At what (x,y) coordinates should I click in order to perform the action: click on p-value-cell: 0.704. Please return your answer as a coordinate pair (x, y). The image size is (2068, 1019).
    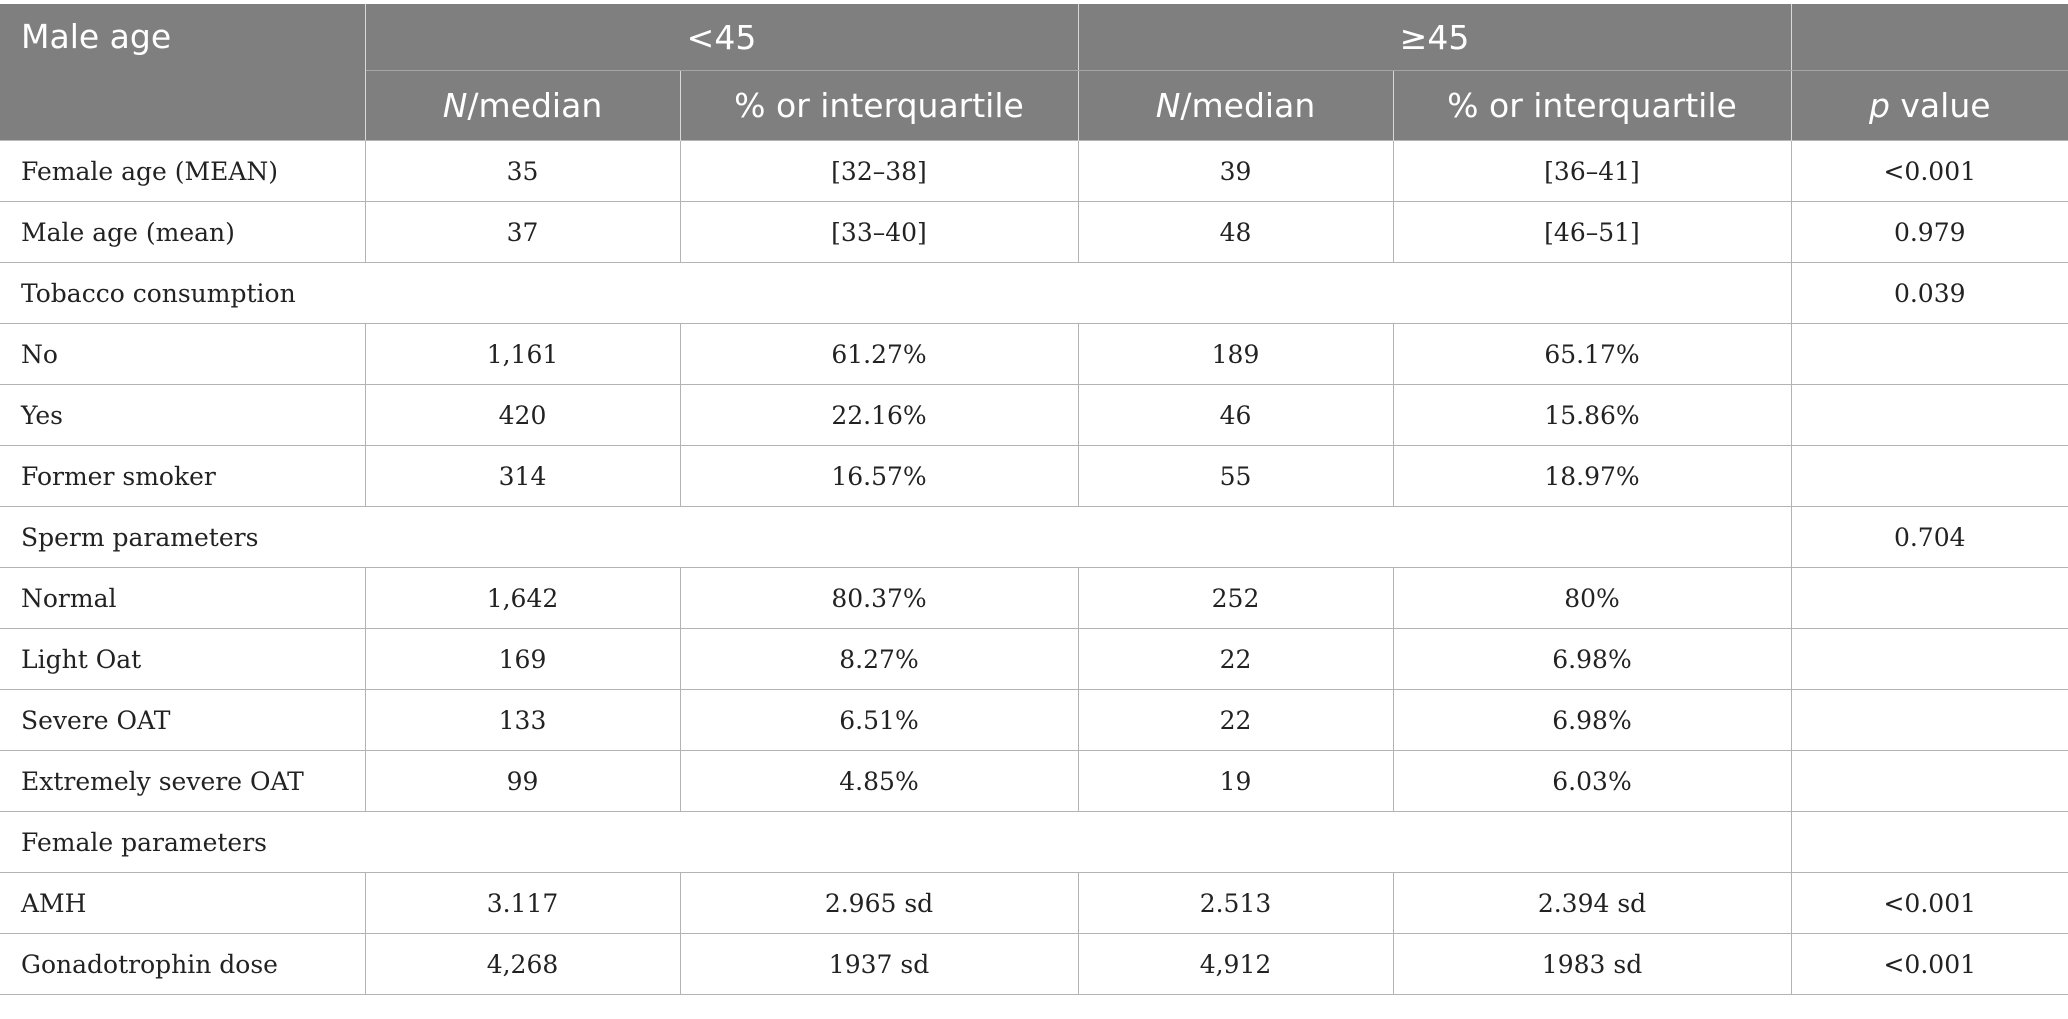
    Looking at the image, I should click on (1929, 537).